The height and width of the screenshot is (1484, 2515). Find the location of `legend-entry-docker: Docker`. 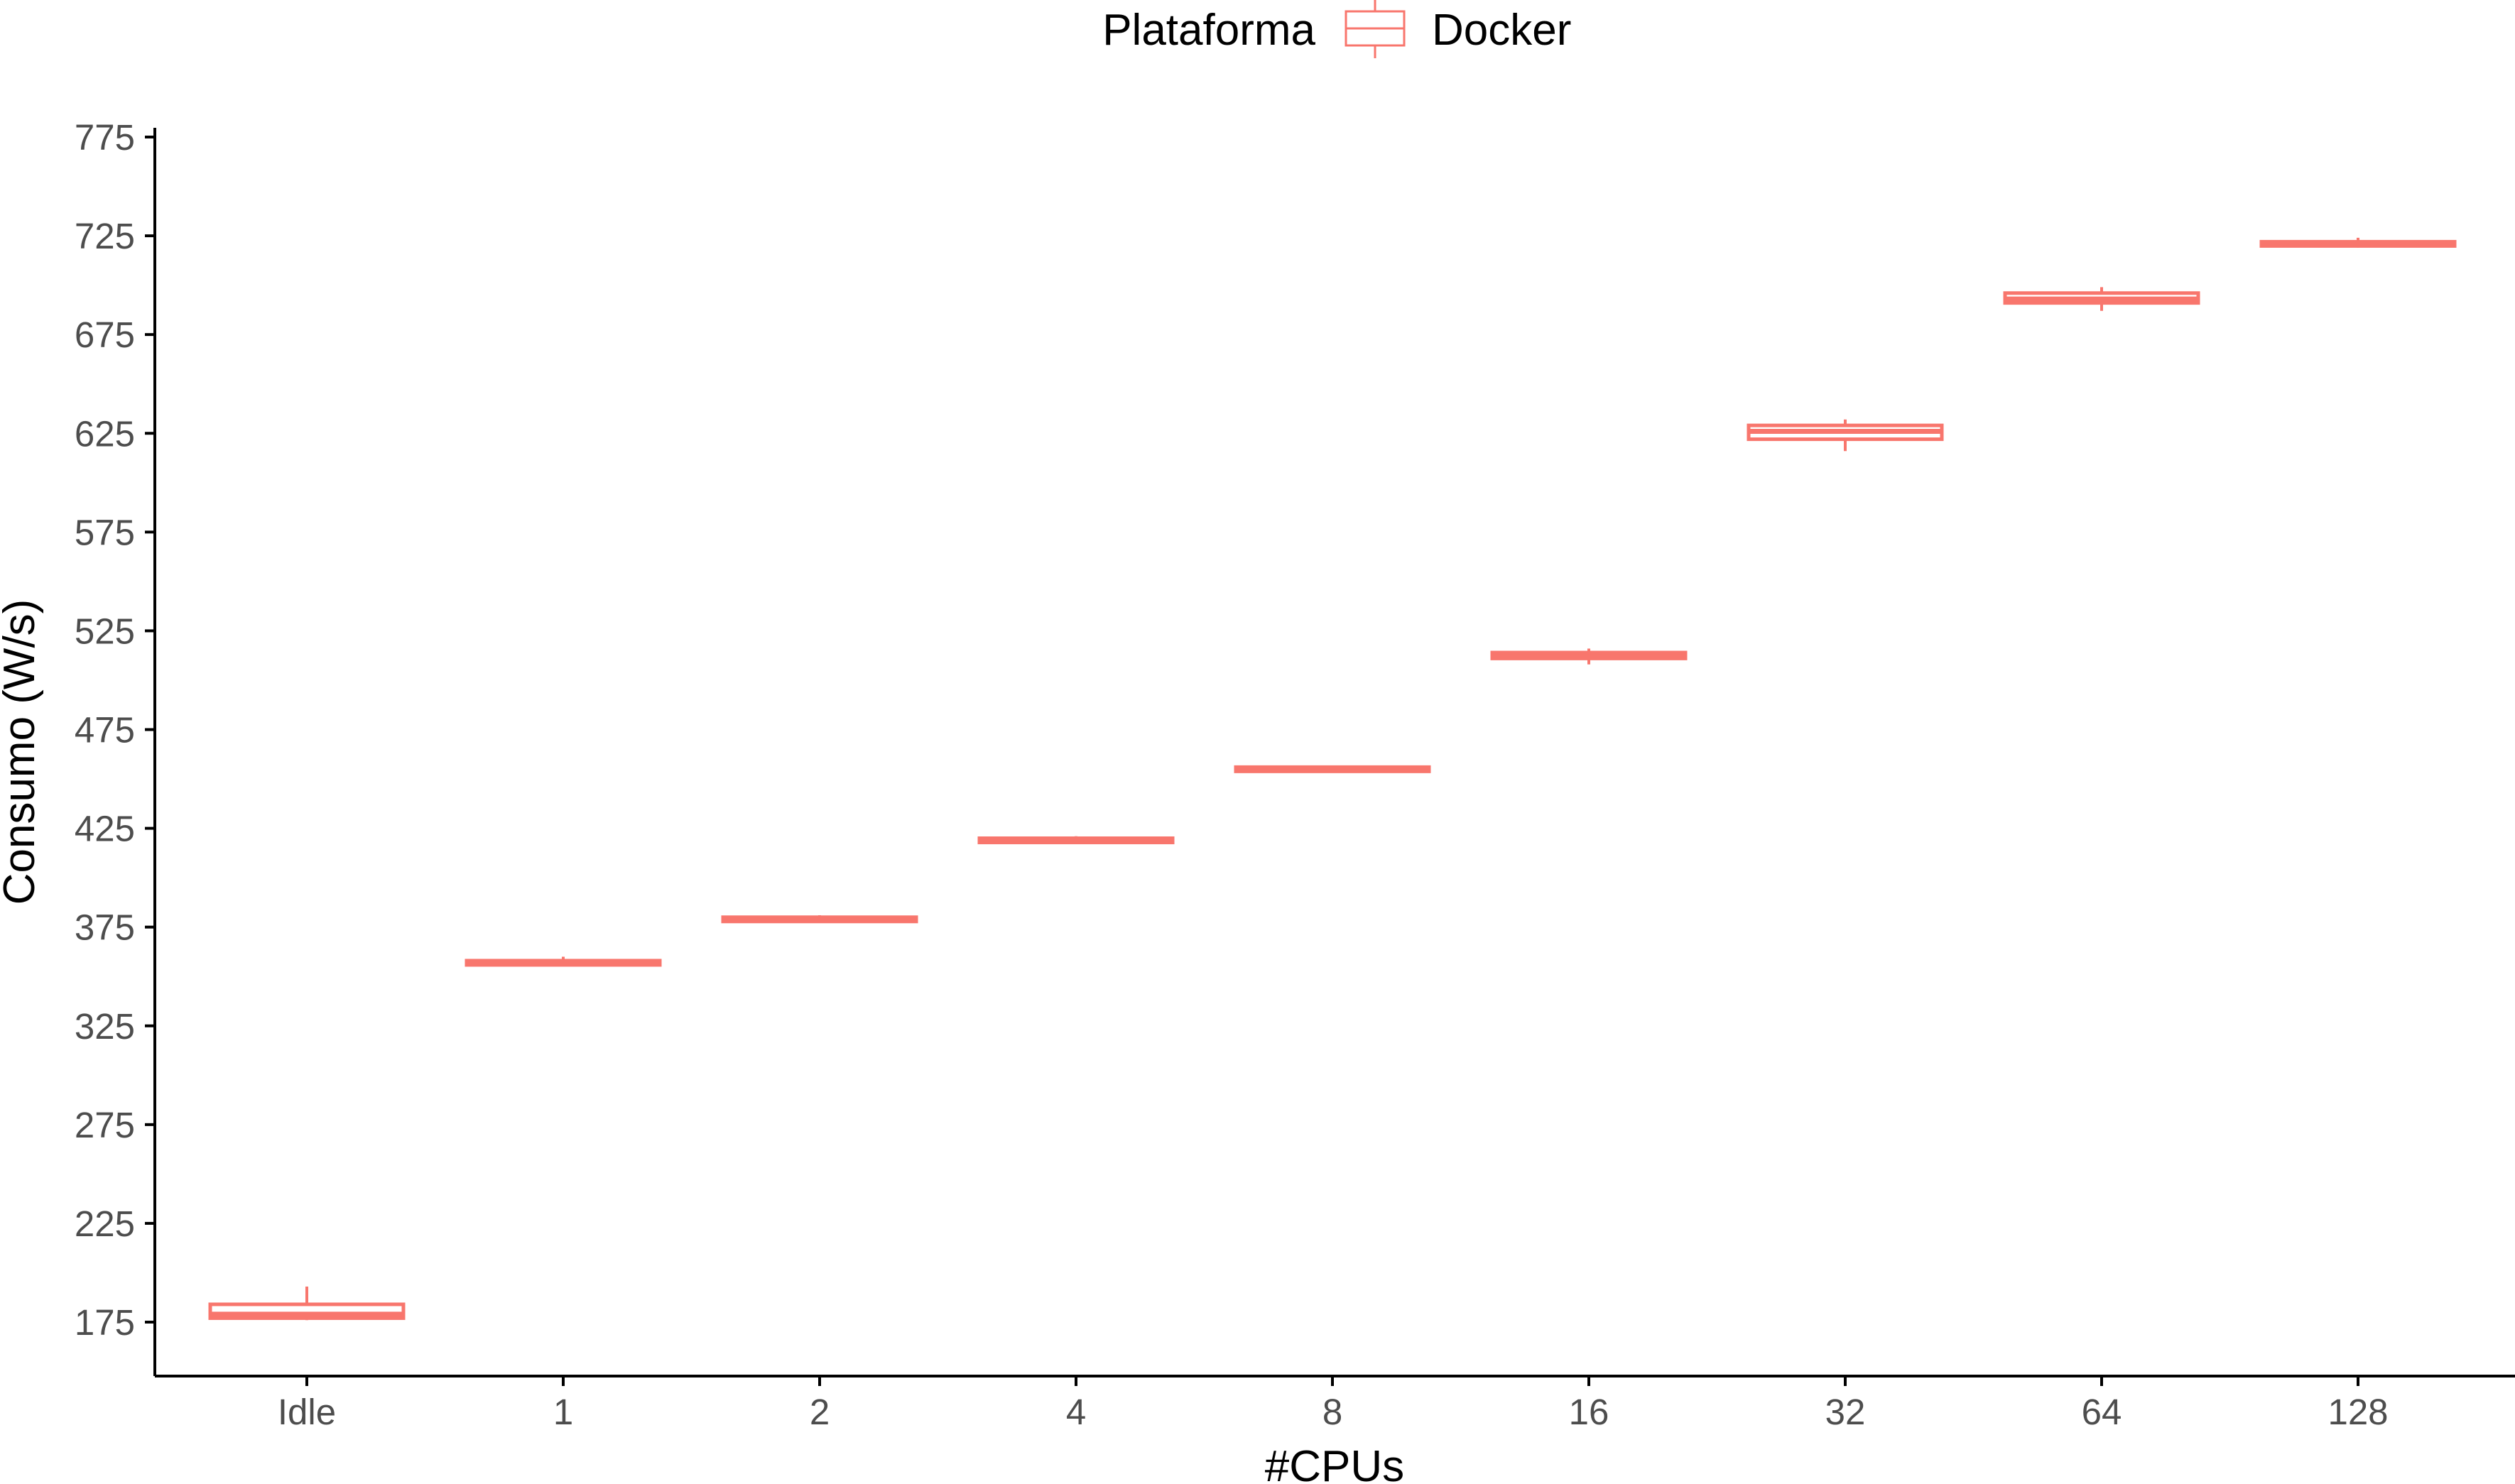

legend-entry-docker: Docker is located at coordinates (1501, 30).